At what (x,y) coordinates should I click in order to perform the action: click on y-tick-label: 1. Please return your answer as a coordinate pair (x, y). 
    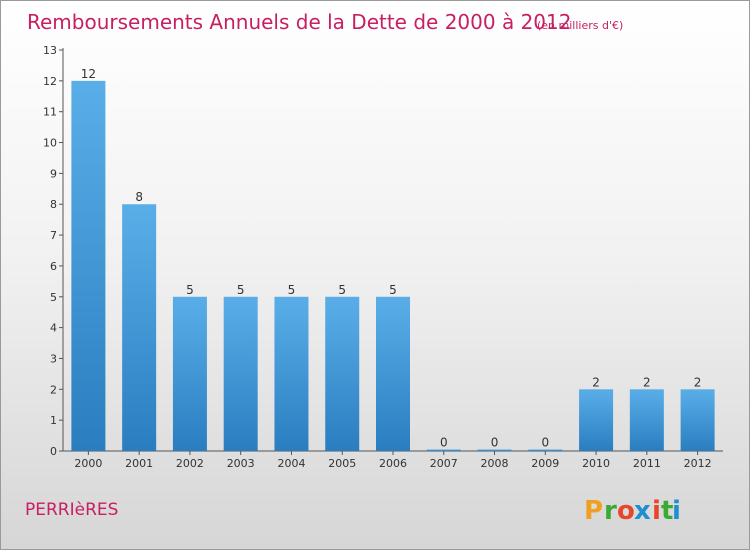
    Looking at the image, I should click on (53, 420).